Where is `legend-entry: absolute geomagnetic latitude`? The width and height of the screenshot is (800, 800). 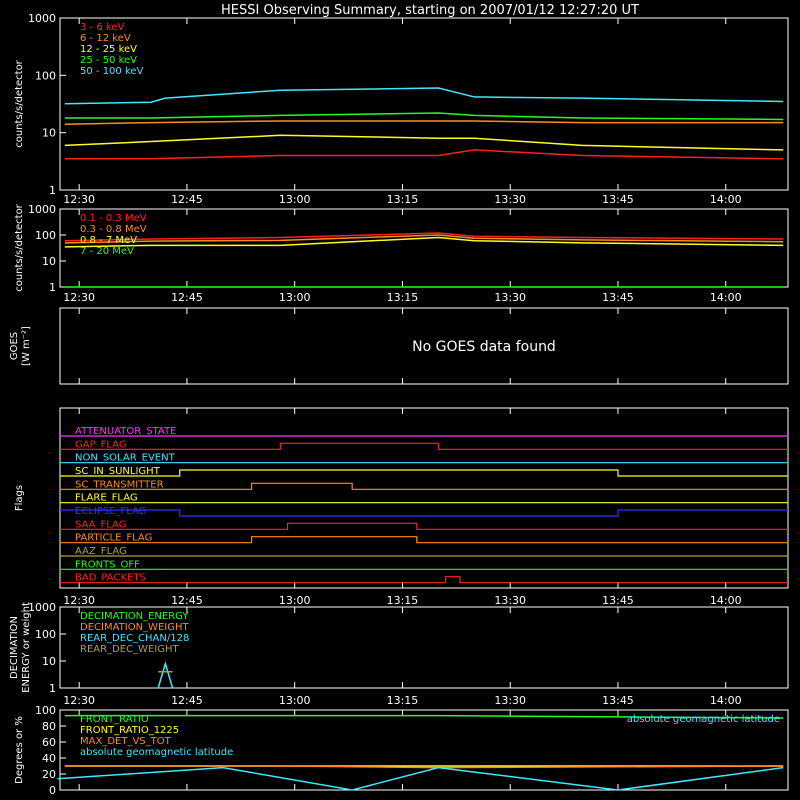 legend-entry: absolute geomagnetic latitude is located at coordinates (156, 752).